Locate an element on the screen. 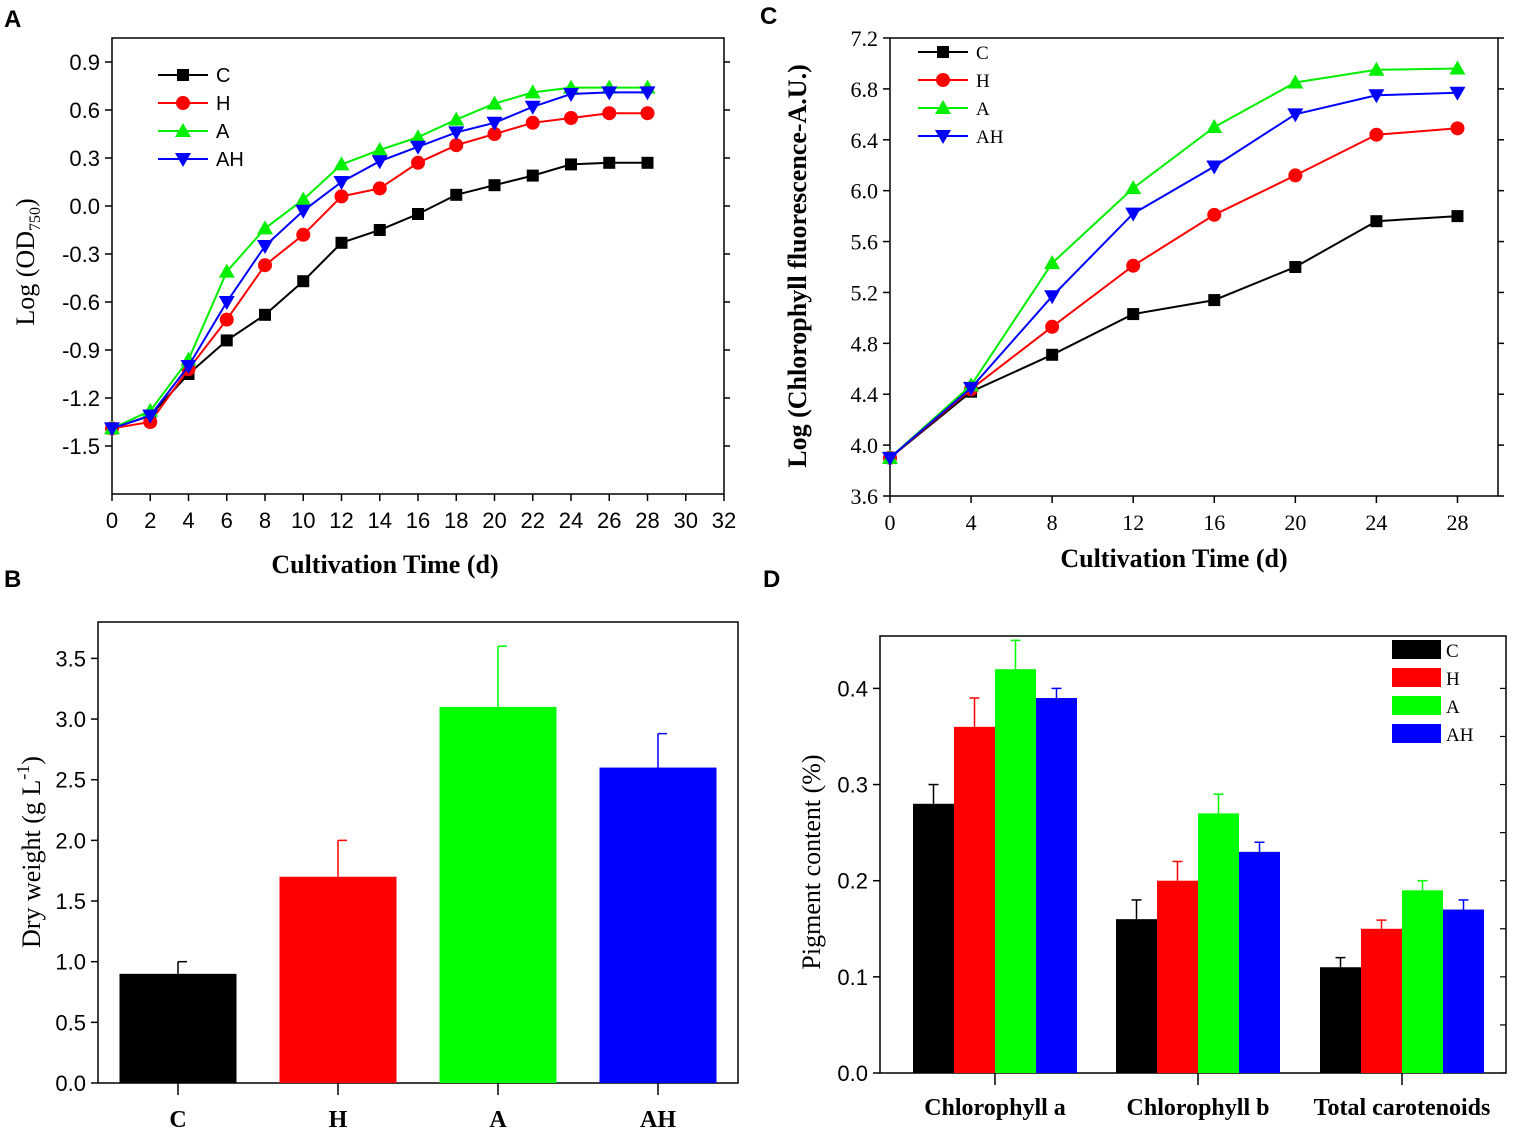 Image resolution: width=1513 pixels, height=1131 pixels. x-tick-label: Chlorophyll b is located at coordinates (1198, 1108).